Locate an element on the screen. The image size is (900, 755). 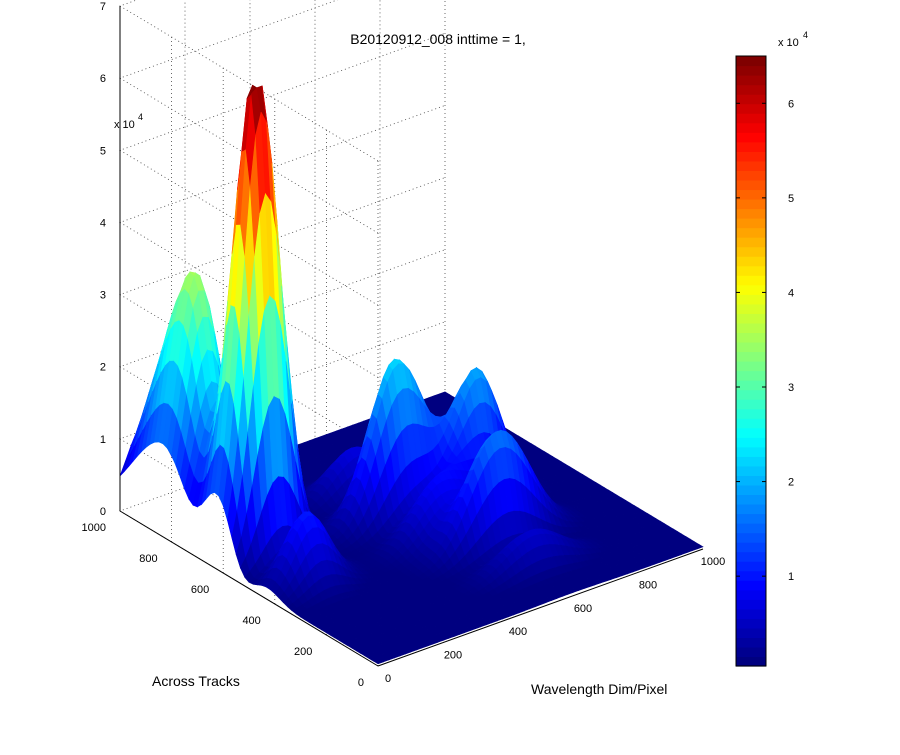
x-tick-label: 800 is located at coordinates (648, 585).